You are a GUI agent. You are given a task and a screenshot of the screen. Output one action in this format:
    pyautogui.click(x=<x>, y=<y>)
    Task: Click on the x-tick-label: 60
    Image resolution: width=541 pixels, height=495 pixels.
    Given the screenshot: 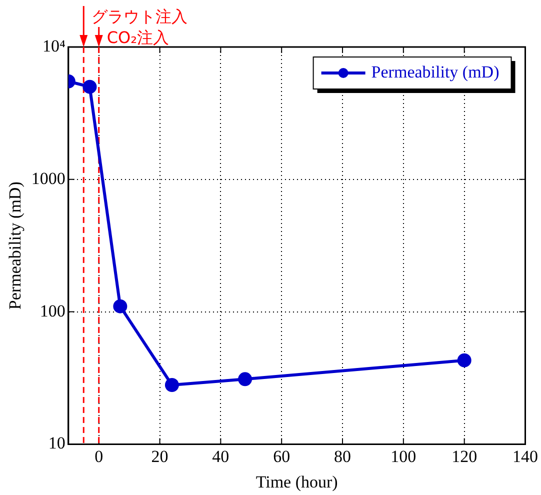 What is the action you would take?
    pyautogui.click(x=281, y=456)
    